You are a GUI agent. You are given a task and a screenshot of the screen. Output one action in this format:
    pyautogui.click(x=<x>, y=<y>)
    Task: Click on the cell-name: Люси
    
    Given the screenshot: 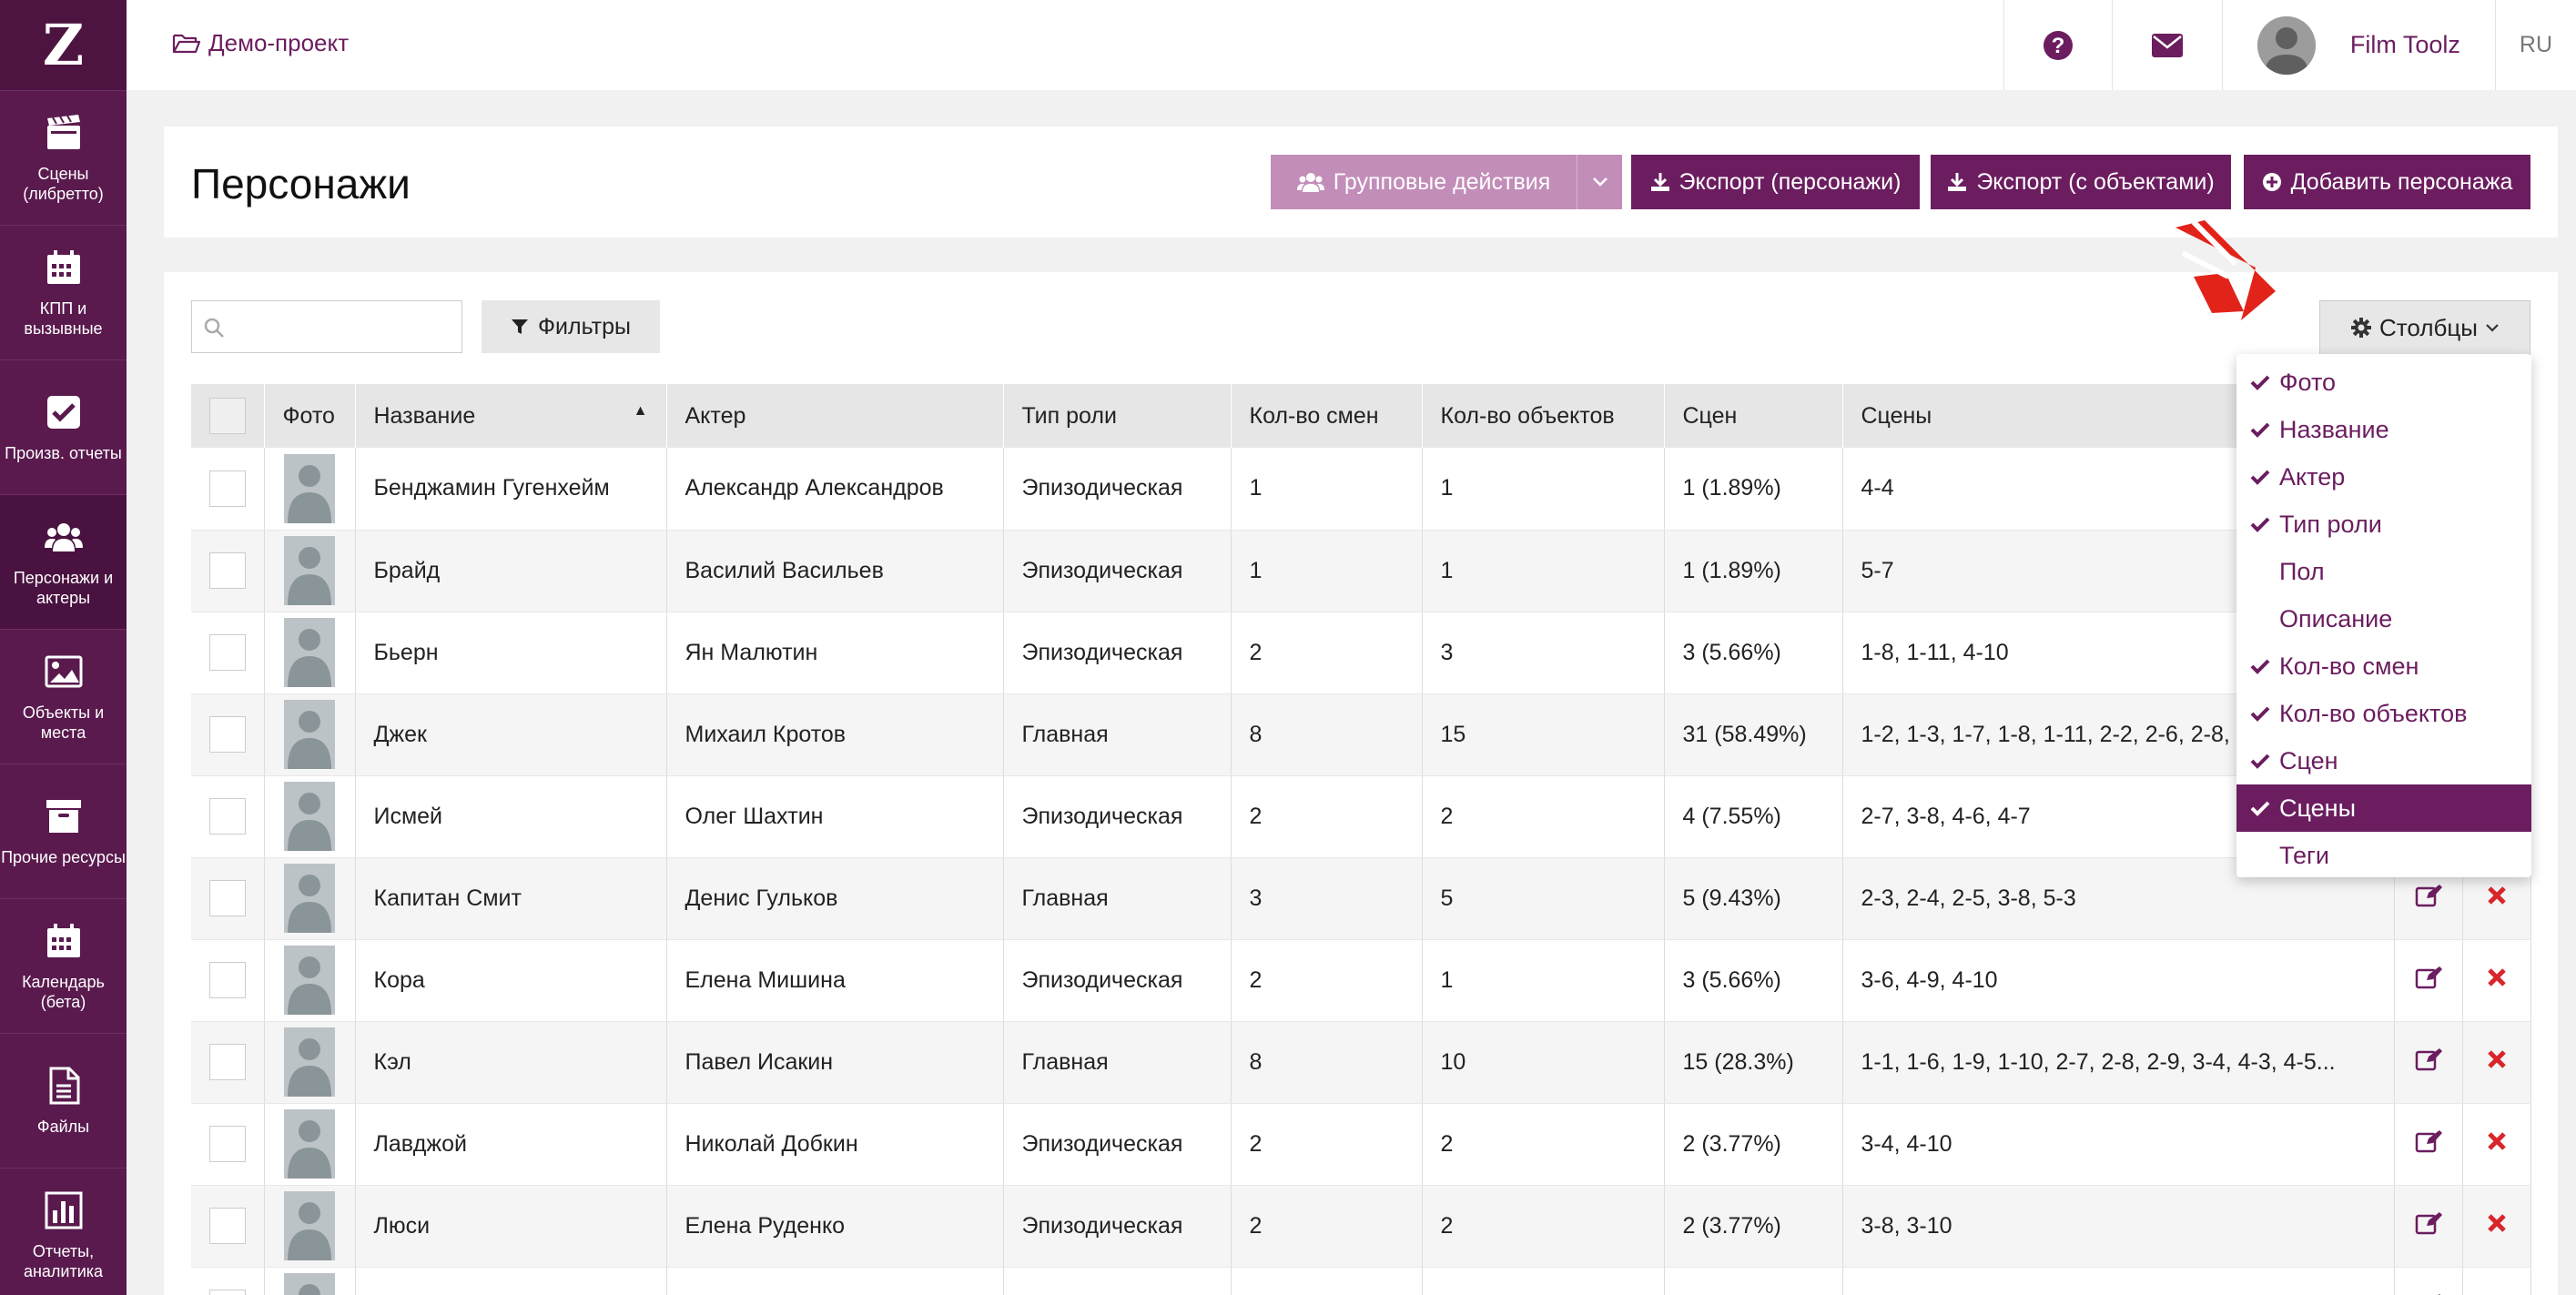 What is the action you would take?
    pyautogui.click(x=511, y=1226)
    